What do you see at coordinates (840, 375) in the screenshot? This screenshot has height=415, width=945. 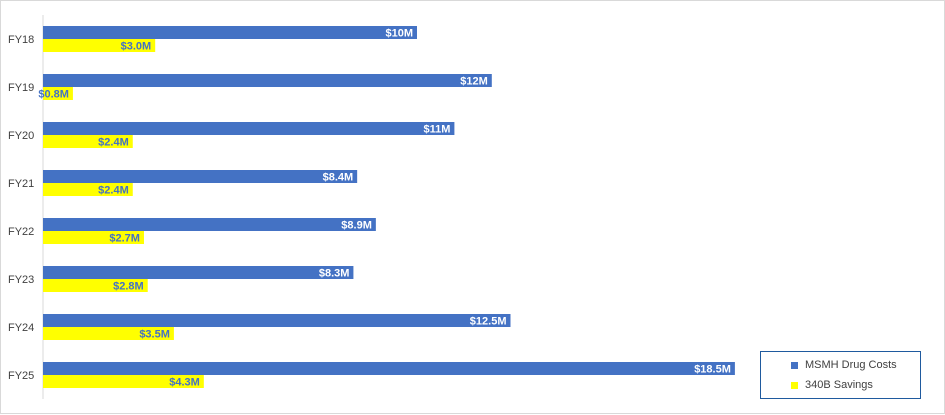 I see `chart-legend: MSMH Drug Costs 340B Savings` at bounding box center [840, 375].